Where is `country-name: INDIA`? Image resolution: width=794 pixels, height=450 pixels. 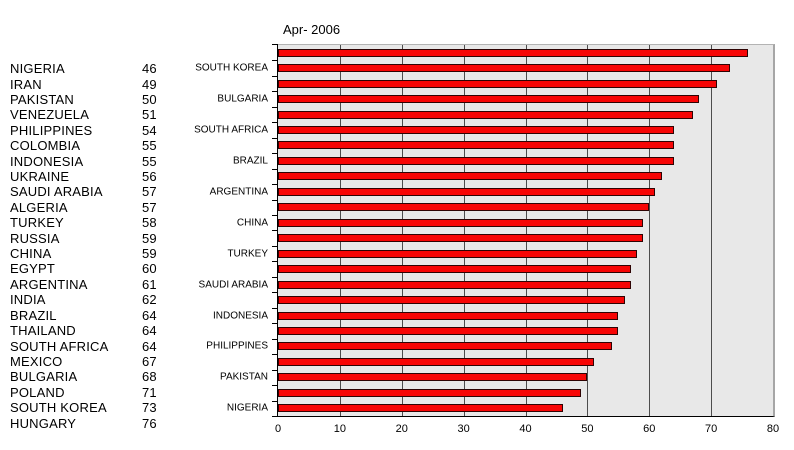
country-name: INDIA is located at coordinates (28, 300).